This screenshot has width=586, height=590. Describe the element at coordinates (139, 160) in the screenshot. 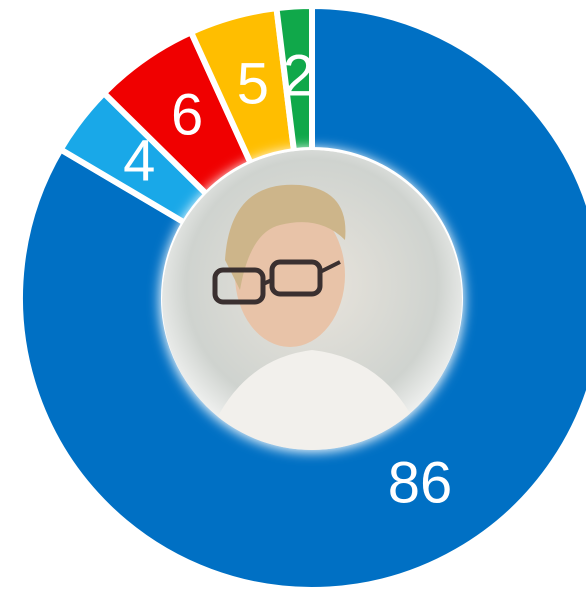

I see `value-label: 4` at that location.